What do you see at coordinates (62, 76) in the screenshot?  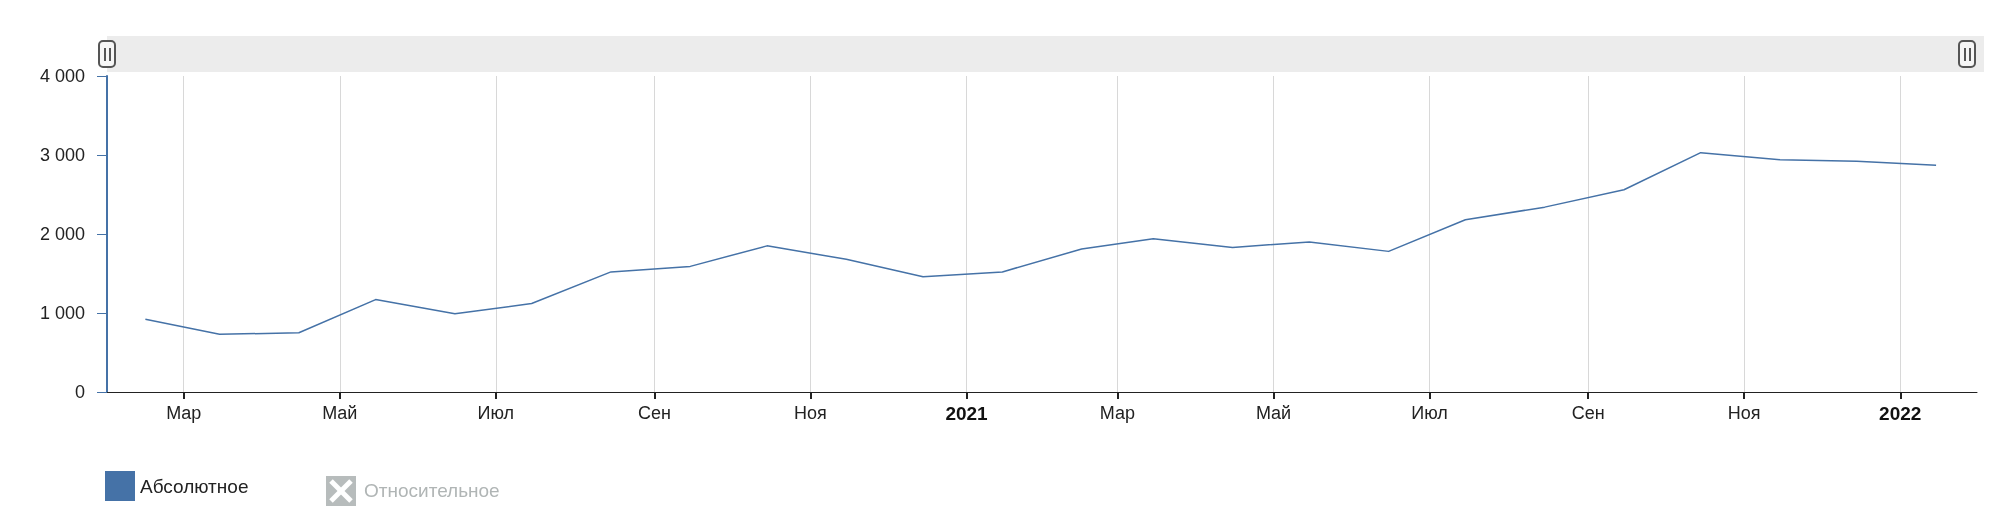 I see `y-tick-label: 4 000` at bounding box center [62, 76].